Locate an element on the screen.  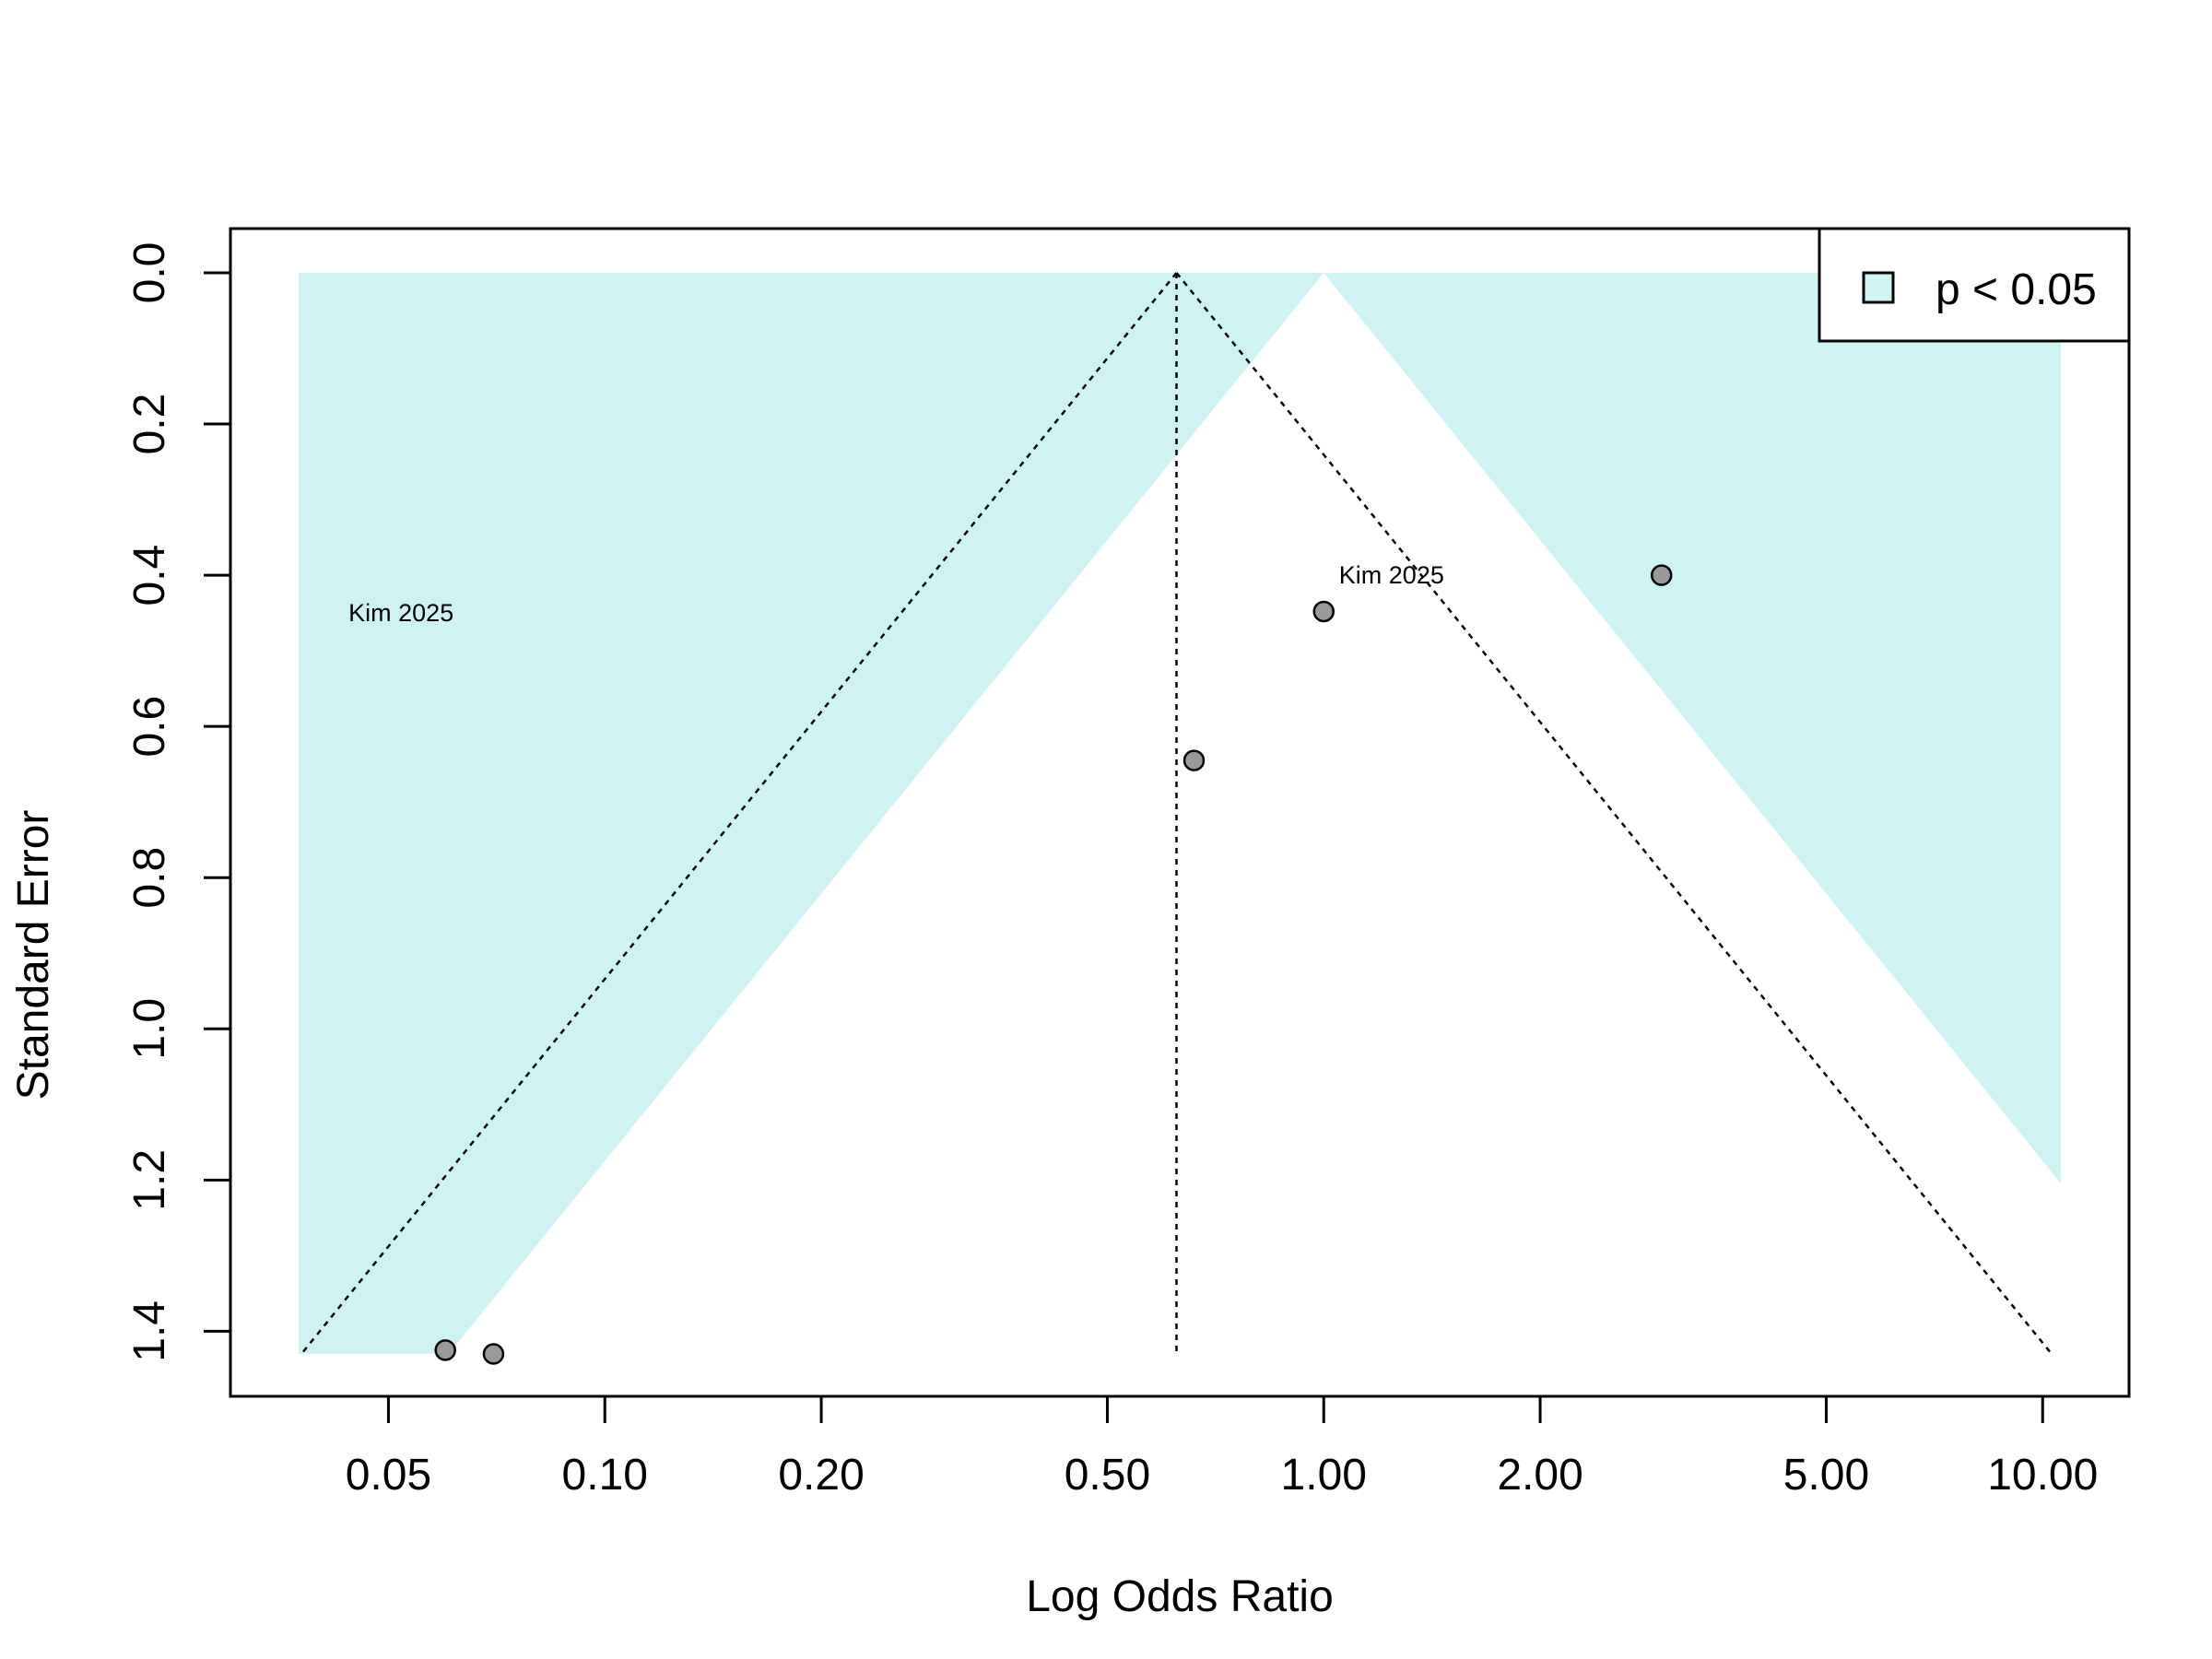
legend-box is located at coordinates (1974, 285).